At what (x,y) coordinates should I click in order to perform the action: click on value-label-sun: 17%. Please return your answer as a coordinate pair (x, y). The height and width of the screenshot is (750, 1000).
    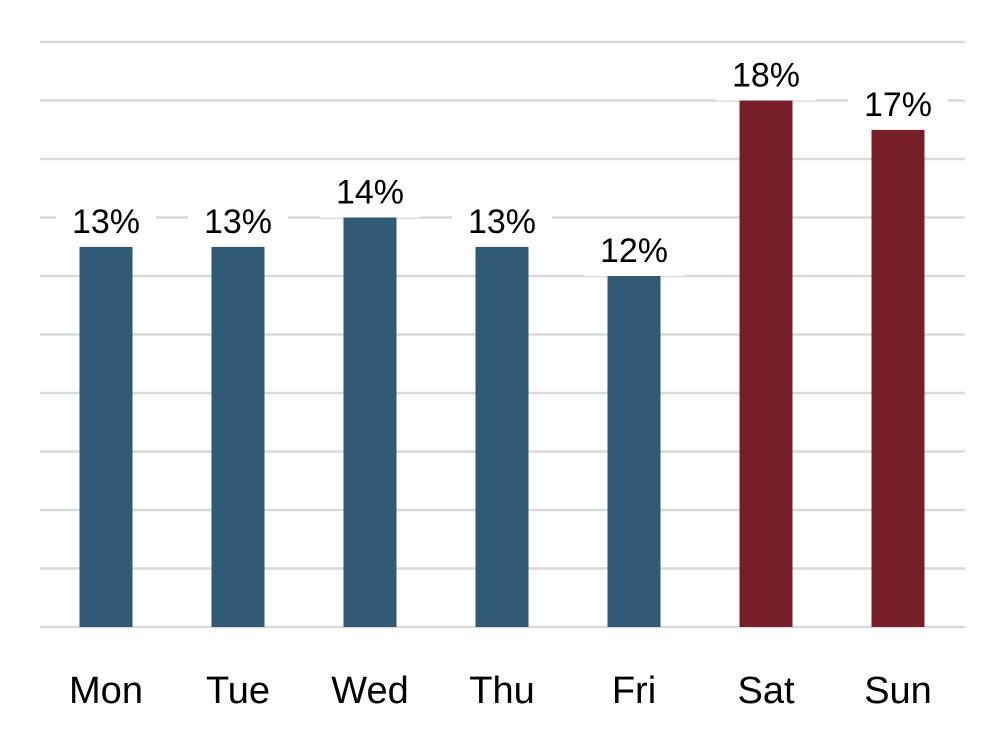
    Looking at the image, I should click on (898, 105).